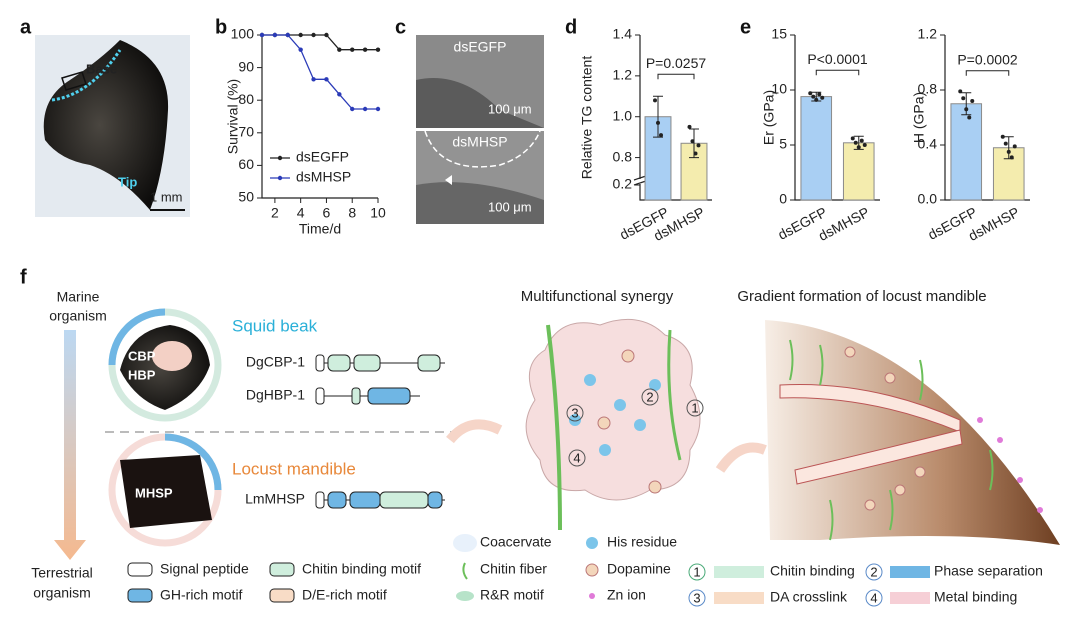 The image size is (1080, 618). I want to click on marker: 1, so click(694, 407).